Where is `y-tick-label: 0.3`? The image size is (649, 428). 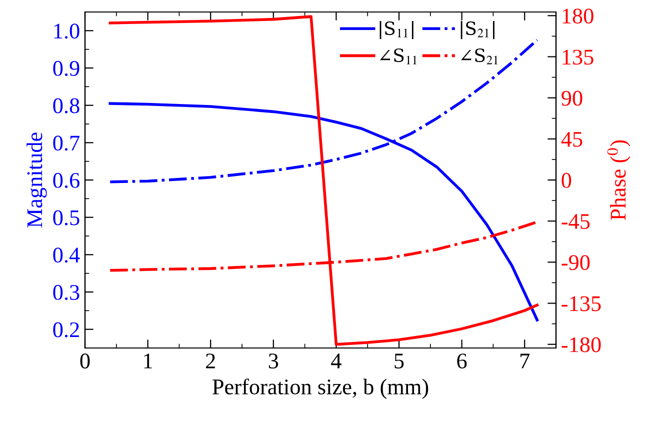 y-tick-label: 0.3 is located at coordinates (66, 292).